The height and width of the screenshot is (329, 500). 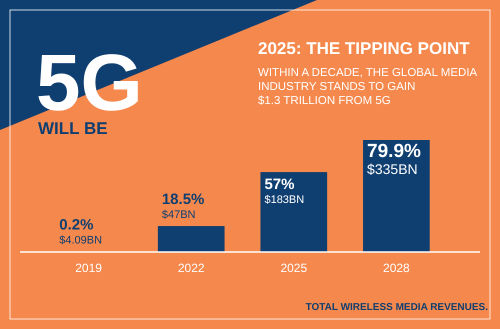 What do you see at coordinates (294, 268) in the screenshot?
I see `x-tick-label: 2025` at bounding box center [294, 268].